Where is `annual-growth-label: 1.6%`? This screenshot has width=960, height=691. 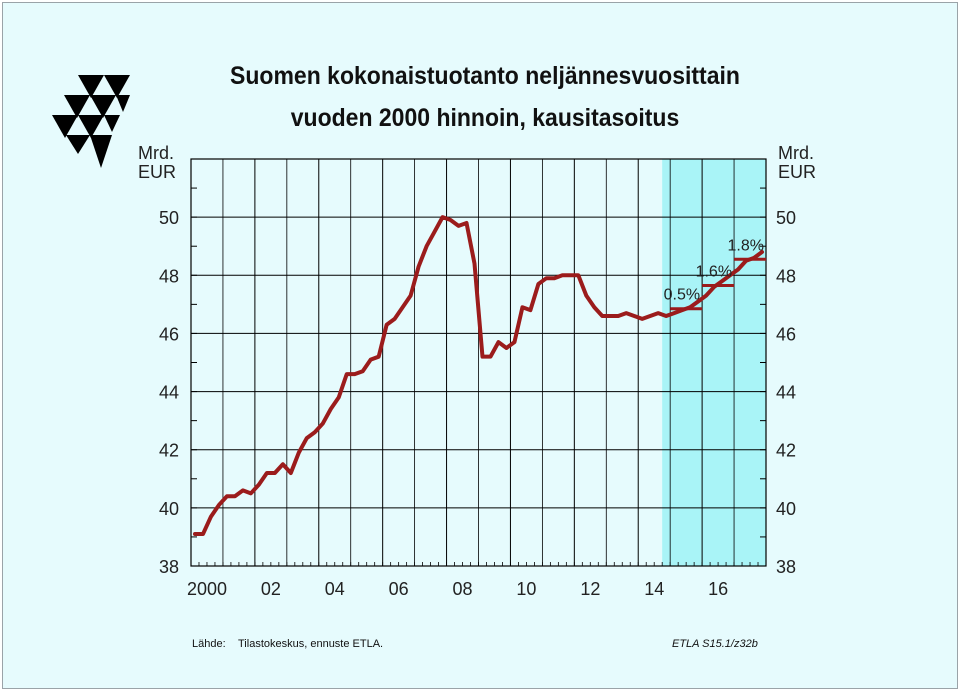
annual-growth-label: 1.6% is located at coordinates (714, 271).